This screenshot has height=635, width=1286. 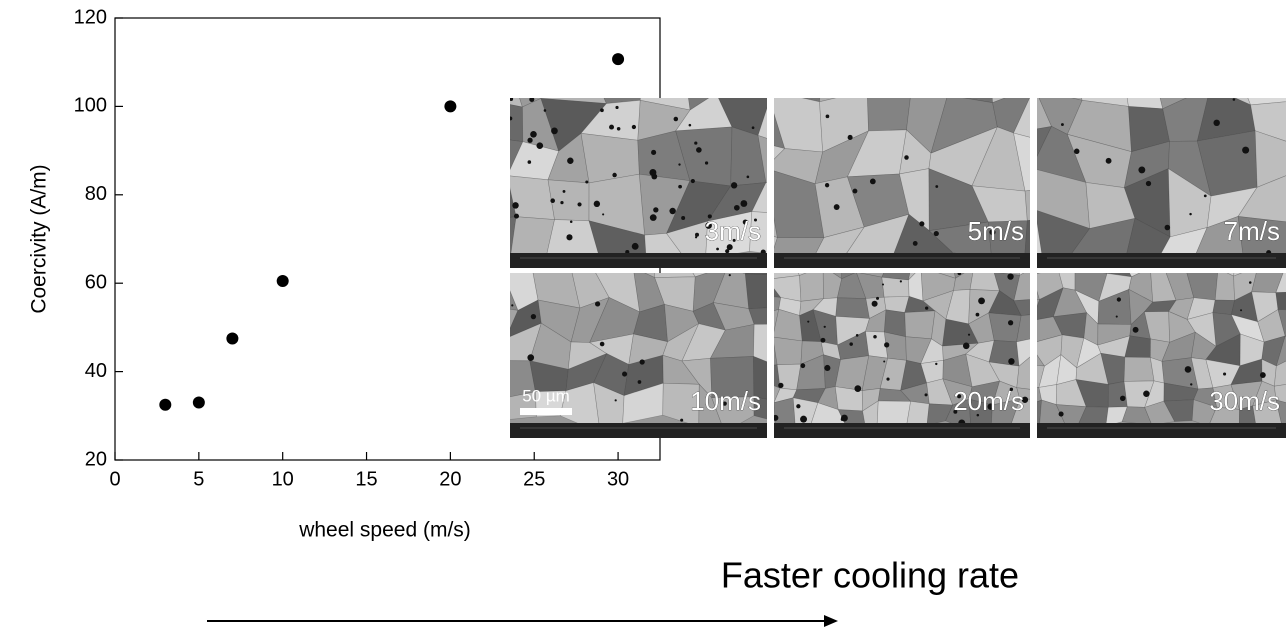 What do you see at coordinates (831, 621) in the screenshot?
I see `arrow-head` at bounding box center [831, 621].